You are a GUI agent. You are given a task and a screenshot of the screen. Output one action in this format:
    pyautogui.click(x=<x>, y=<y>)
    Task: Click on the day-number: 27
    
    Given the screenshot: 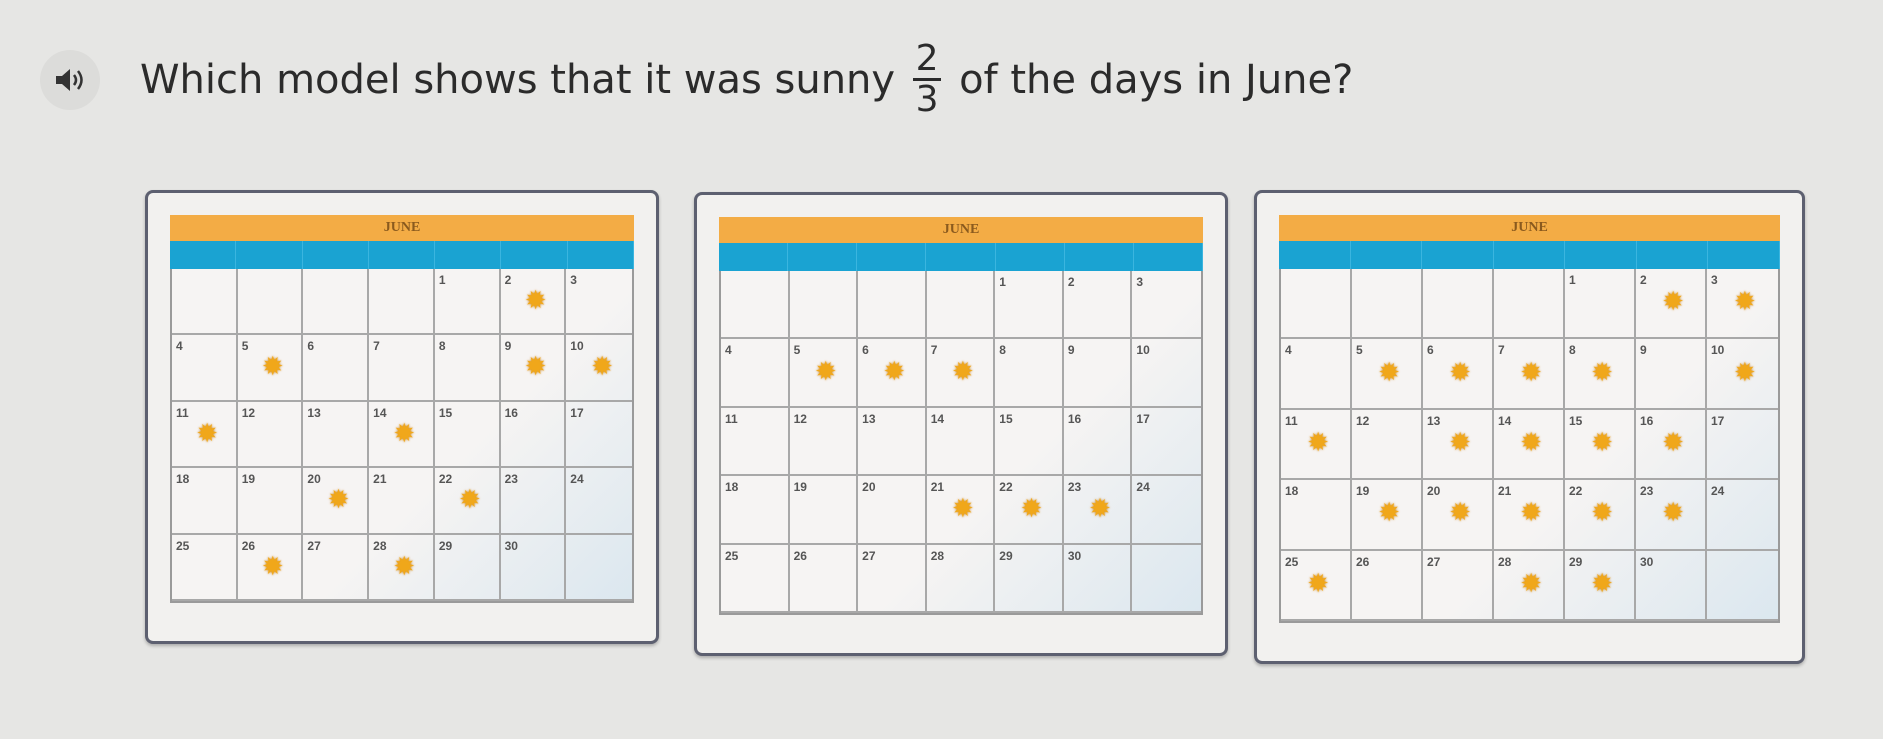 What is the action you would take?
    pyautogui.click(x=869, y=555)
    